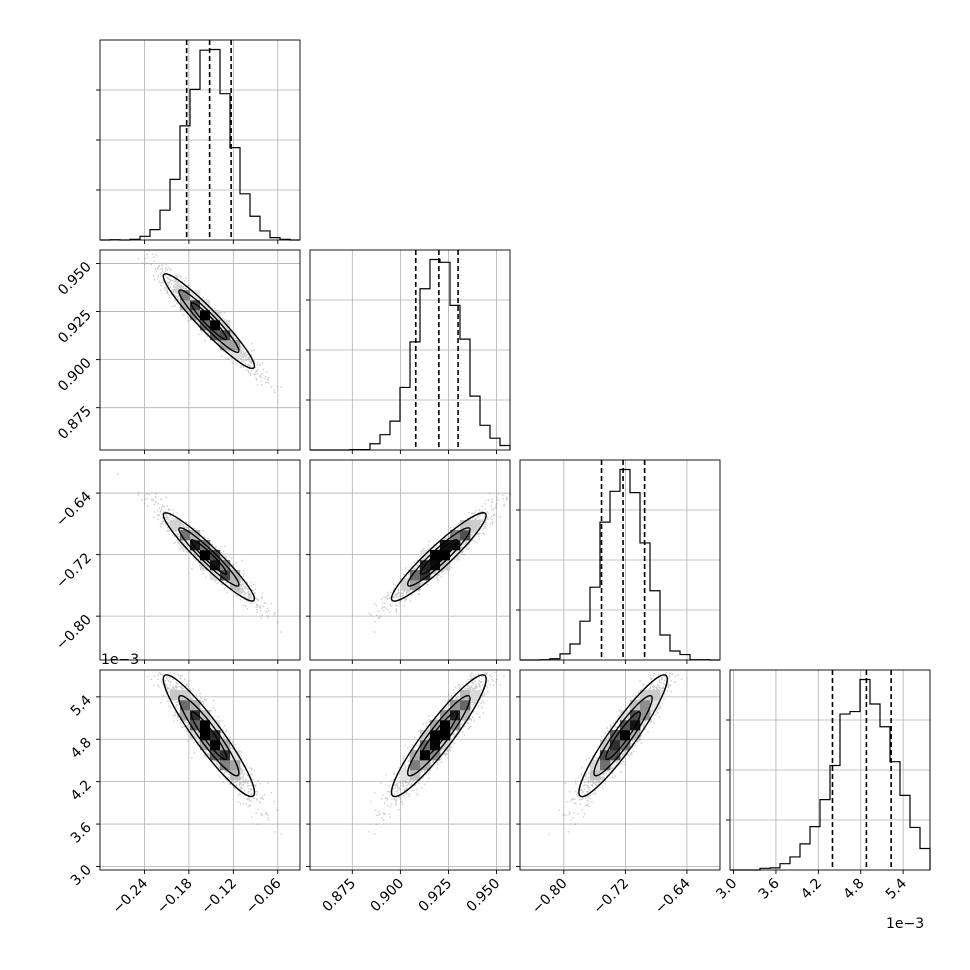 Image resolution: width=970 pixels, height=970 pixels. I want to click on histogram-panel-3: 3.0 3.6 4.2 4.8 5.4, so click(822, 786).